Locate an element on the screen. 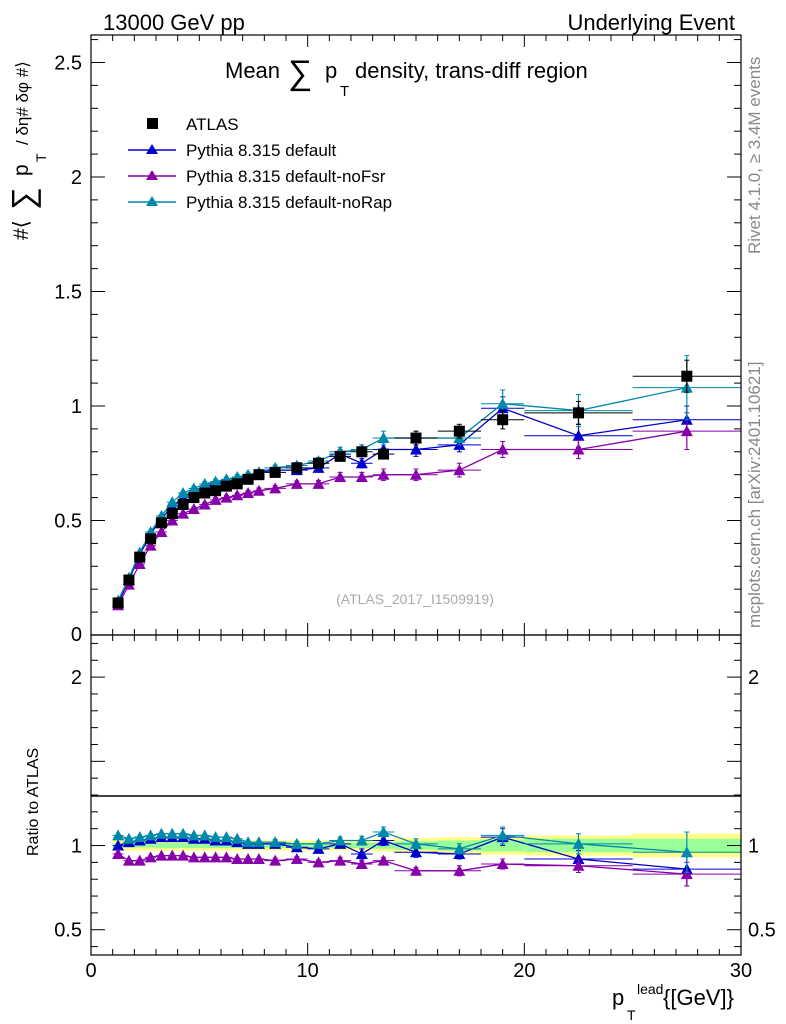 The height and width of the screenshot is (1024, 786). xlabel-p: p is located at coordinates (618, 997).